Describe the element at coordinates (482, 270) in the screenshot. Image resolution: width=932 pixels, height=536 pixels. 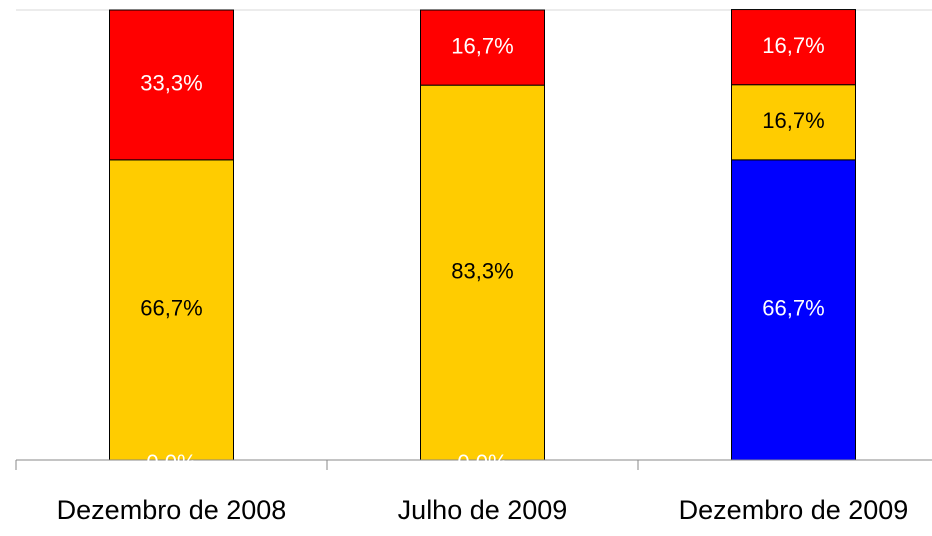
I see `data-label: 83,3%` at that location.